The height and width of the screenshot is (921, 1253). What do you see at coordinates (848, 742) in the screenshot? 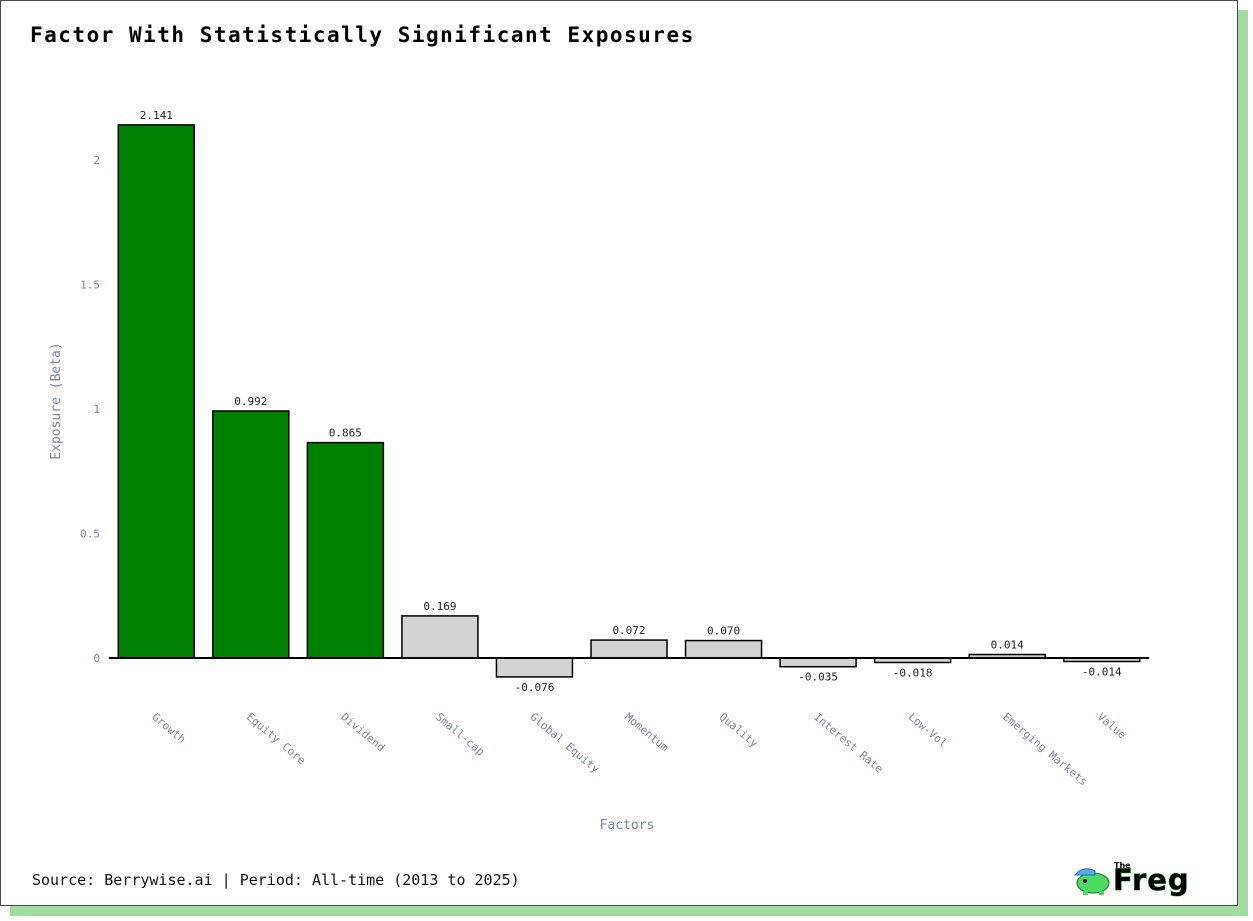
I see `x-tick-label: Interest Rate` at bounding box center [848, 742].